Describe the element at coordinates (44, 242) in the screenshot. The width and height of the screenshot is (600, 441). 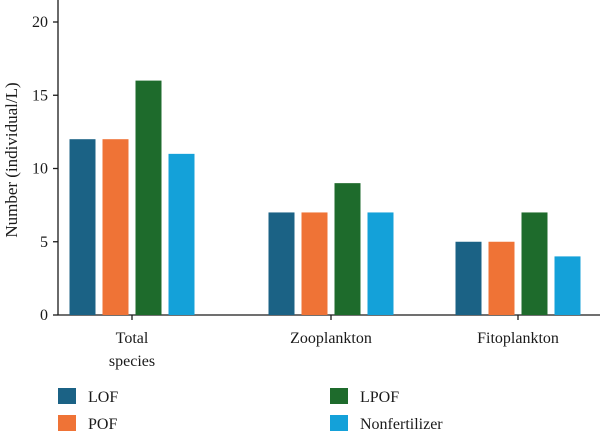
I see `y-tick-label: 5` at that location.